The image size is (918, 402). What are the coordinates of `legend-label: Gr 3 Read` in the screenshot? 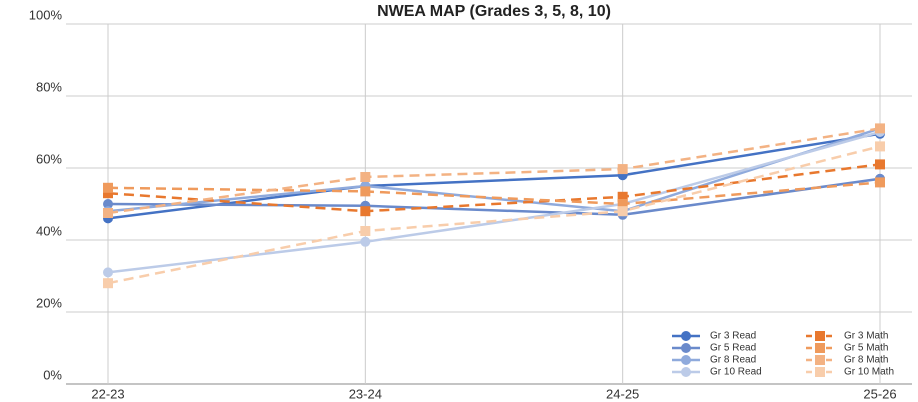 It's located at (733, 336).